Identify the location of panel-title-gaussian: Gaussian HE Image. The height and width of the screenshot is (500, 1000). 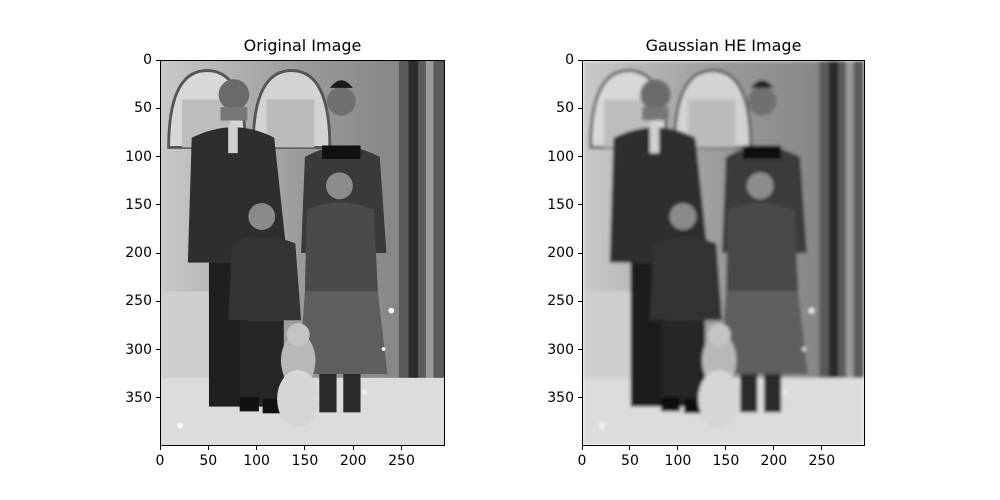
(723, 45).